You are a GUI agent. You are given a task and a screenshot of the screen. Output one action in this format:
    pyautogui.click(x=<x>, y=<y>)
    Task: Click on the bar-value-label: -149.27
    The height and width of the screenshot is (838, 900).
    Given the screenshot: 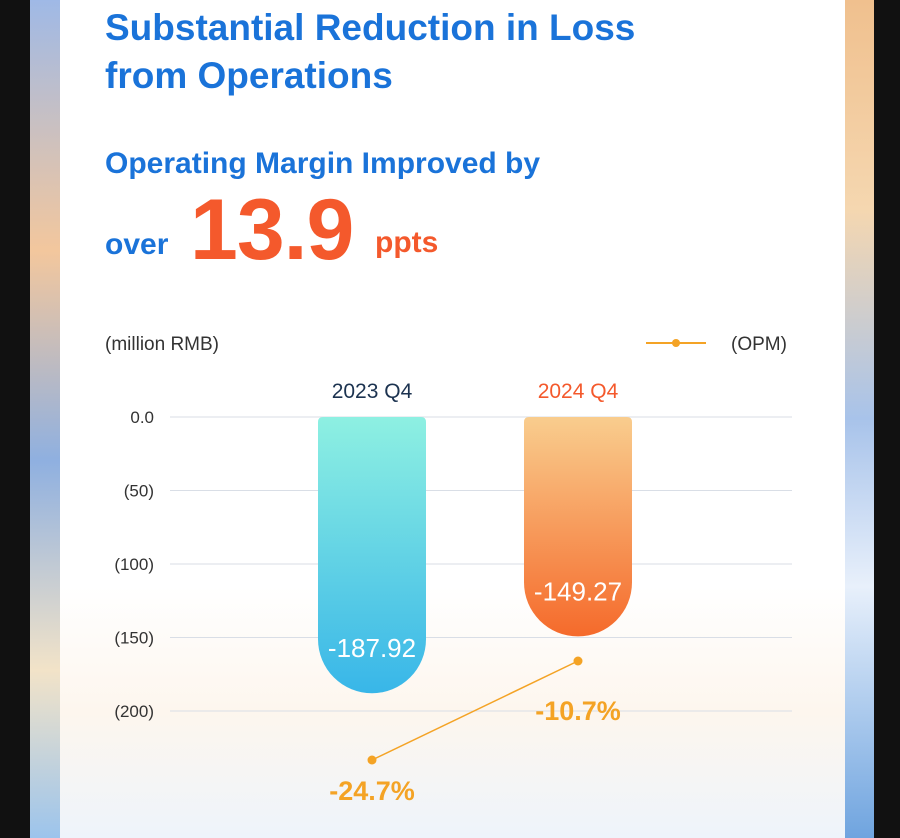 What is the action you would take?
    pyautogui.click(x=578, y=591)
    